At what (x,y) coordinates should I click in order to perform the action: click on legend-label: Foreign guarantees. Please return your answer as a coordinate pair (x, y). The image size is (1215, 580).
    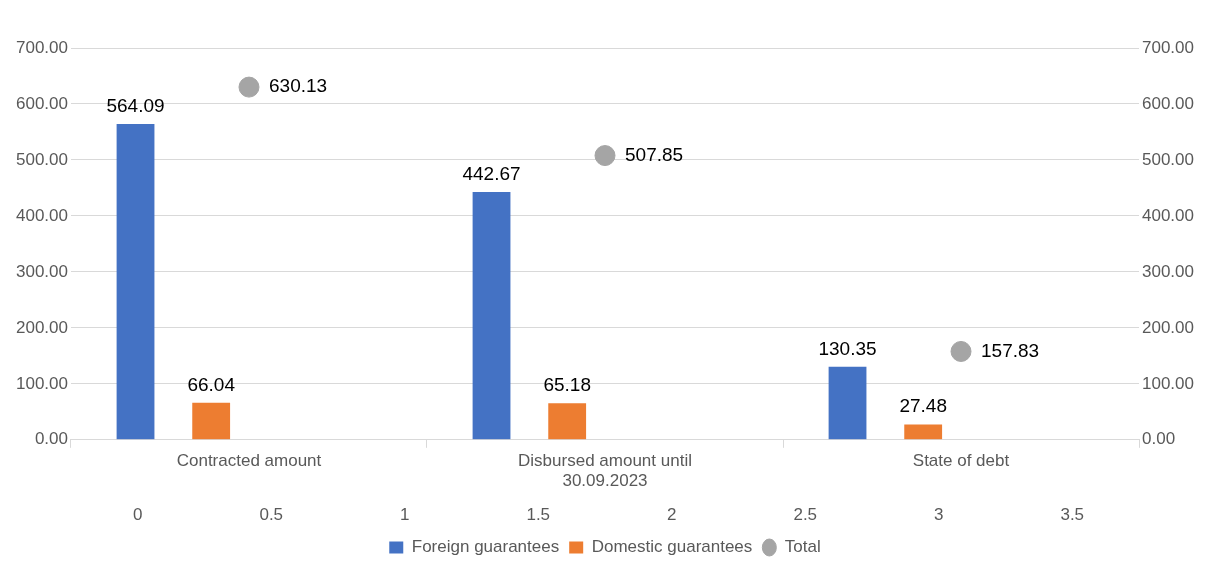
    Looking at the image, I should click on (485, 547).